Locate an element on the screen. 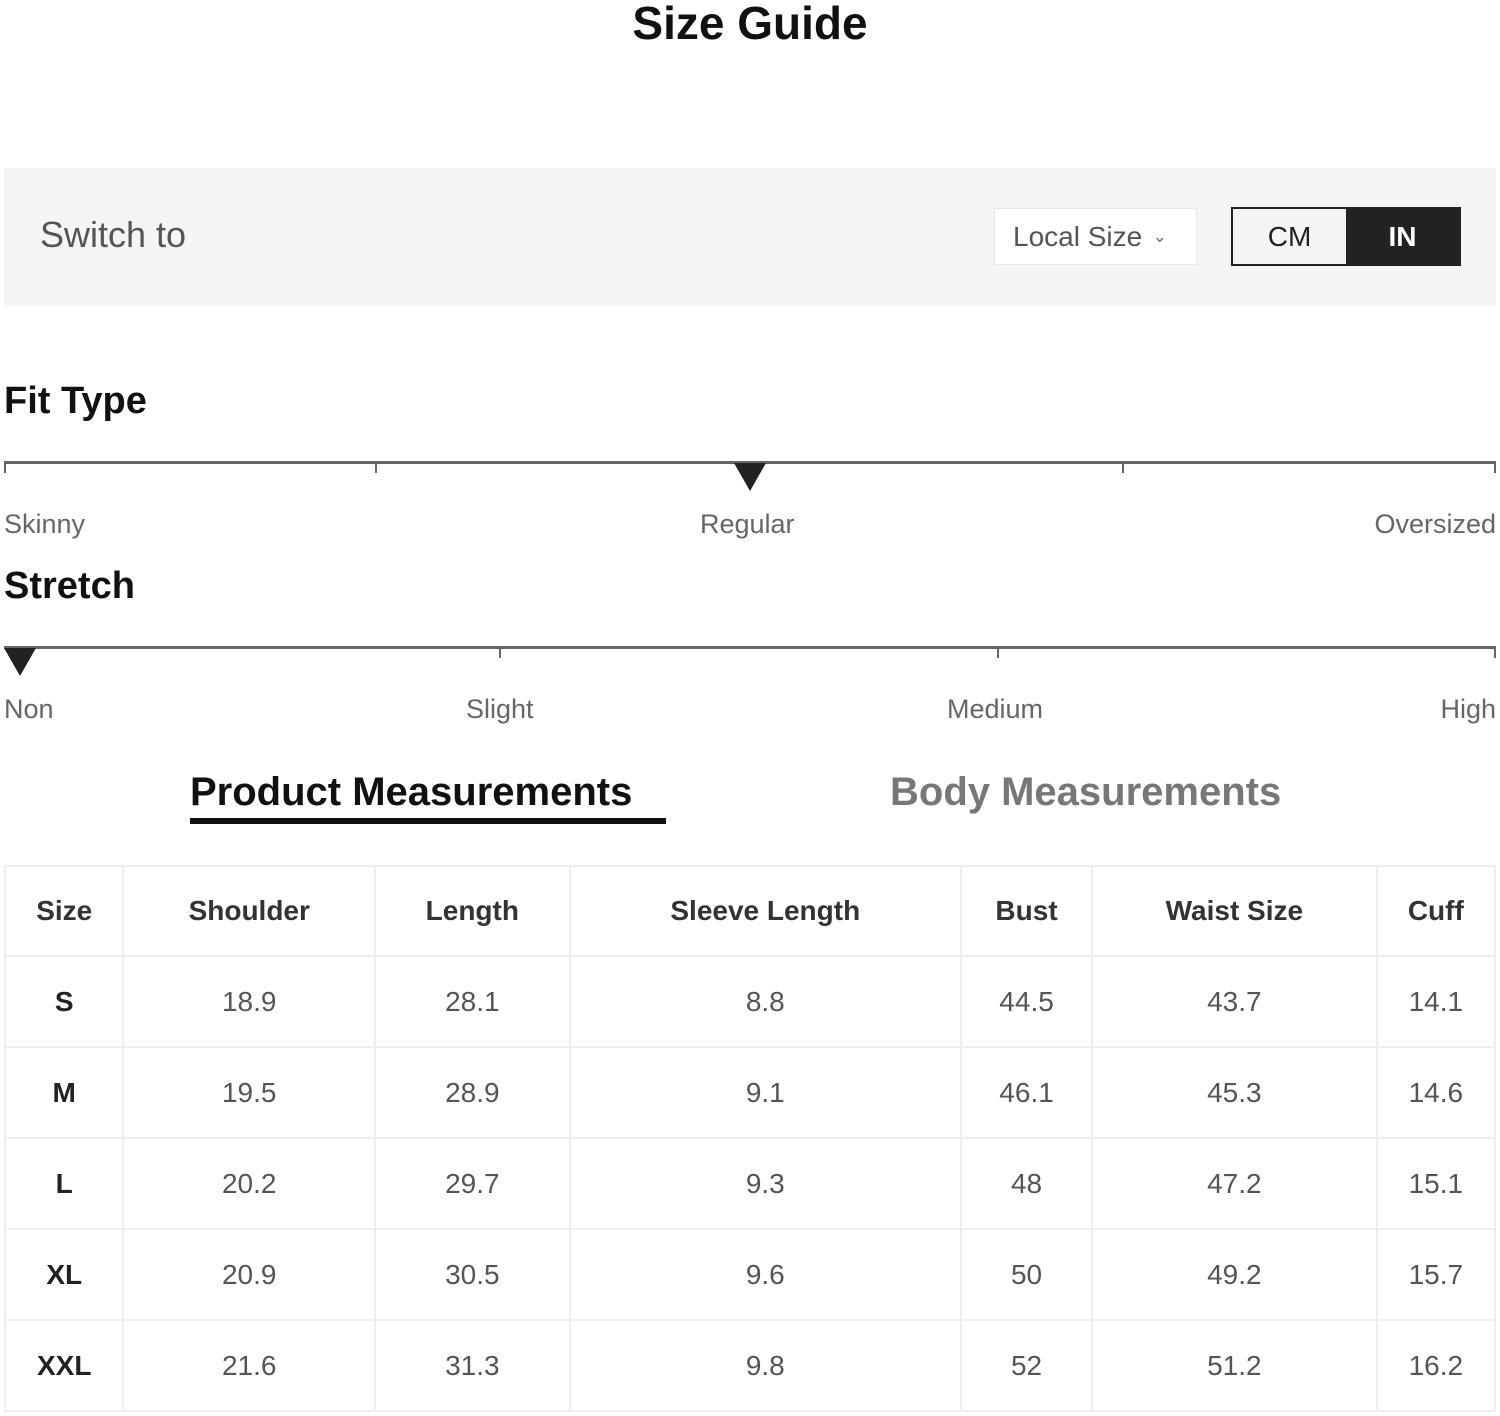 This screenshot has width=1500, height=1416. fit-type-pointer-icon is located at coordinates (750, 477).